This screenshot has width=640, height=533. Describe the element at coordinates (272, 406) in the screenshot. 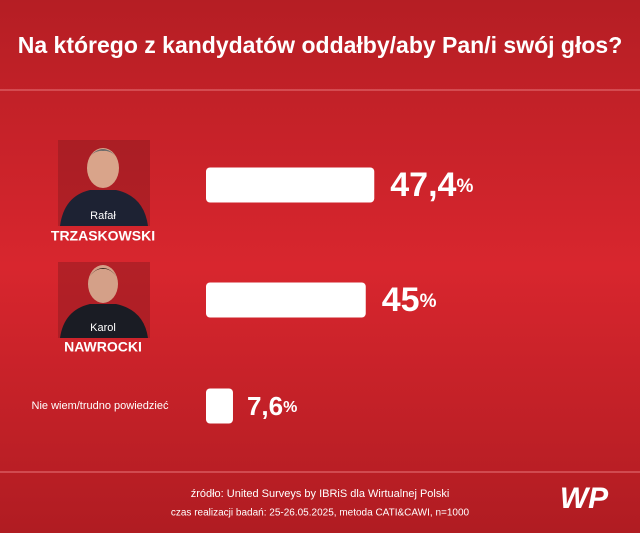

I see `value-label: 7,6%` at that location.